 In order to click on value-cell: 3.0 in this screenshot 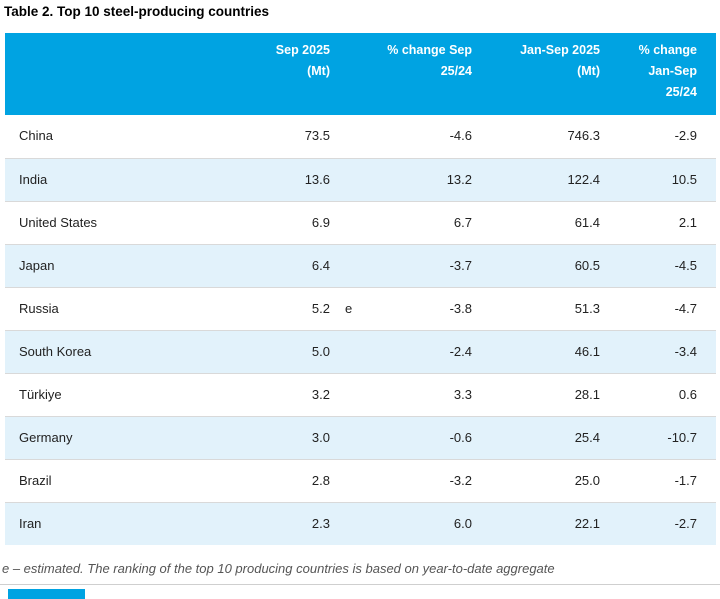, I will do `click(320, 437)`.